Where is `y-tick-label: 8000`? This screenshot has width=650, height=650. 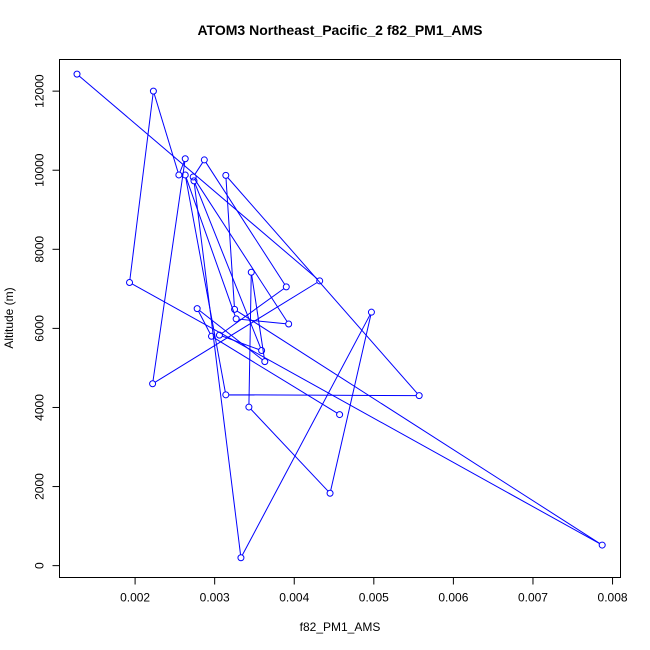
y-tick-label: 8000 is located at coordinates (40, 249).